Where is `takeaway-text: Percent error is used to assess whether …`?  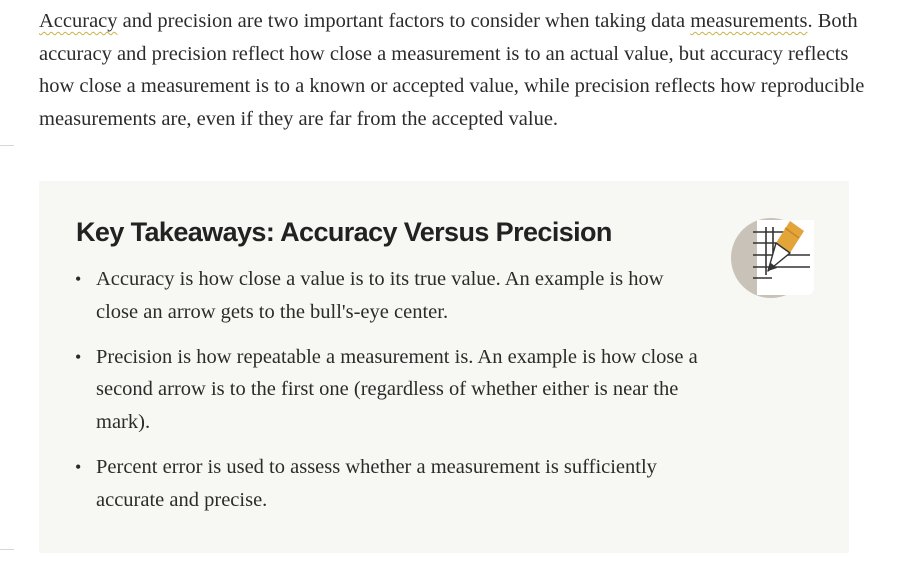 takeaway-text: Percent error is used to assess whether … is located at coordinates (376, 483).